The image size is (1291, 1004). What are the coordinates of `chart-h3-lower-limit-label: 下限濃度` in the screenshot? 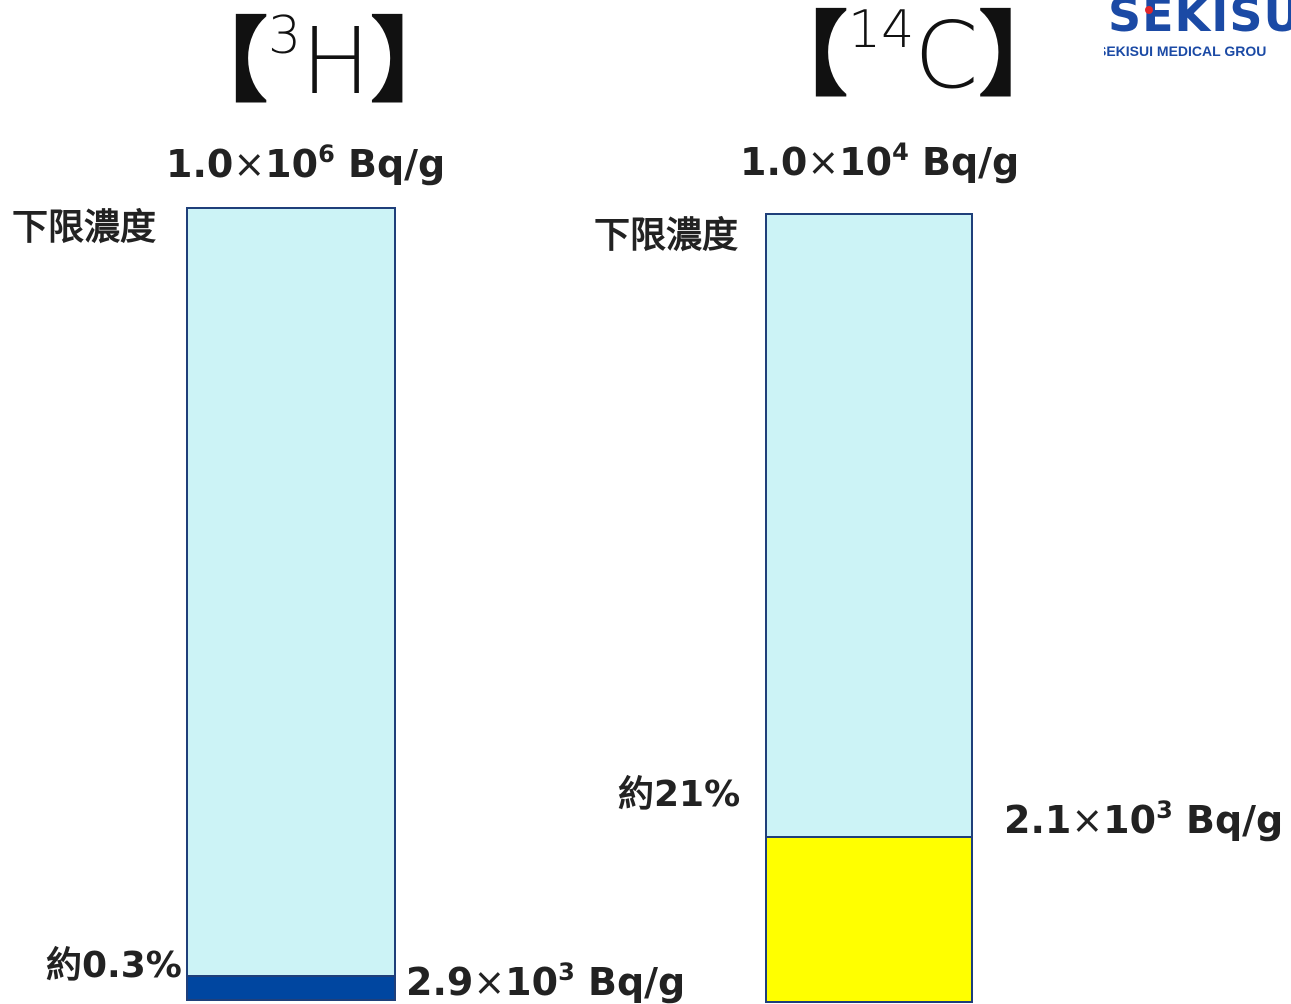 It's located at (84, 227).